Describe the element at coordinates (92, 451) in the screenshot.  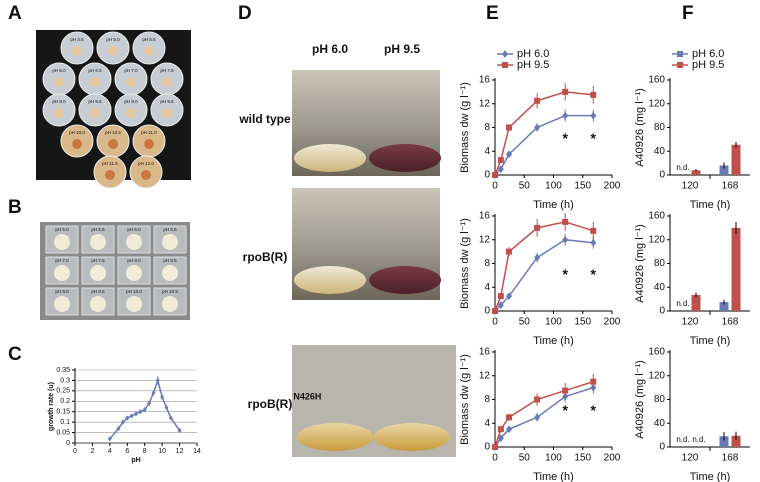
I see `x-tick-label: 2` at that location.